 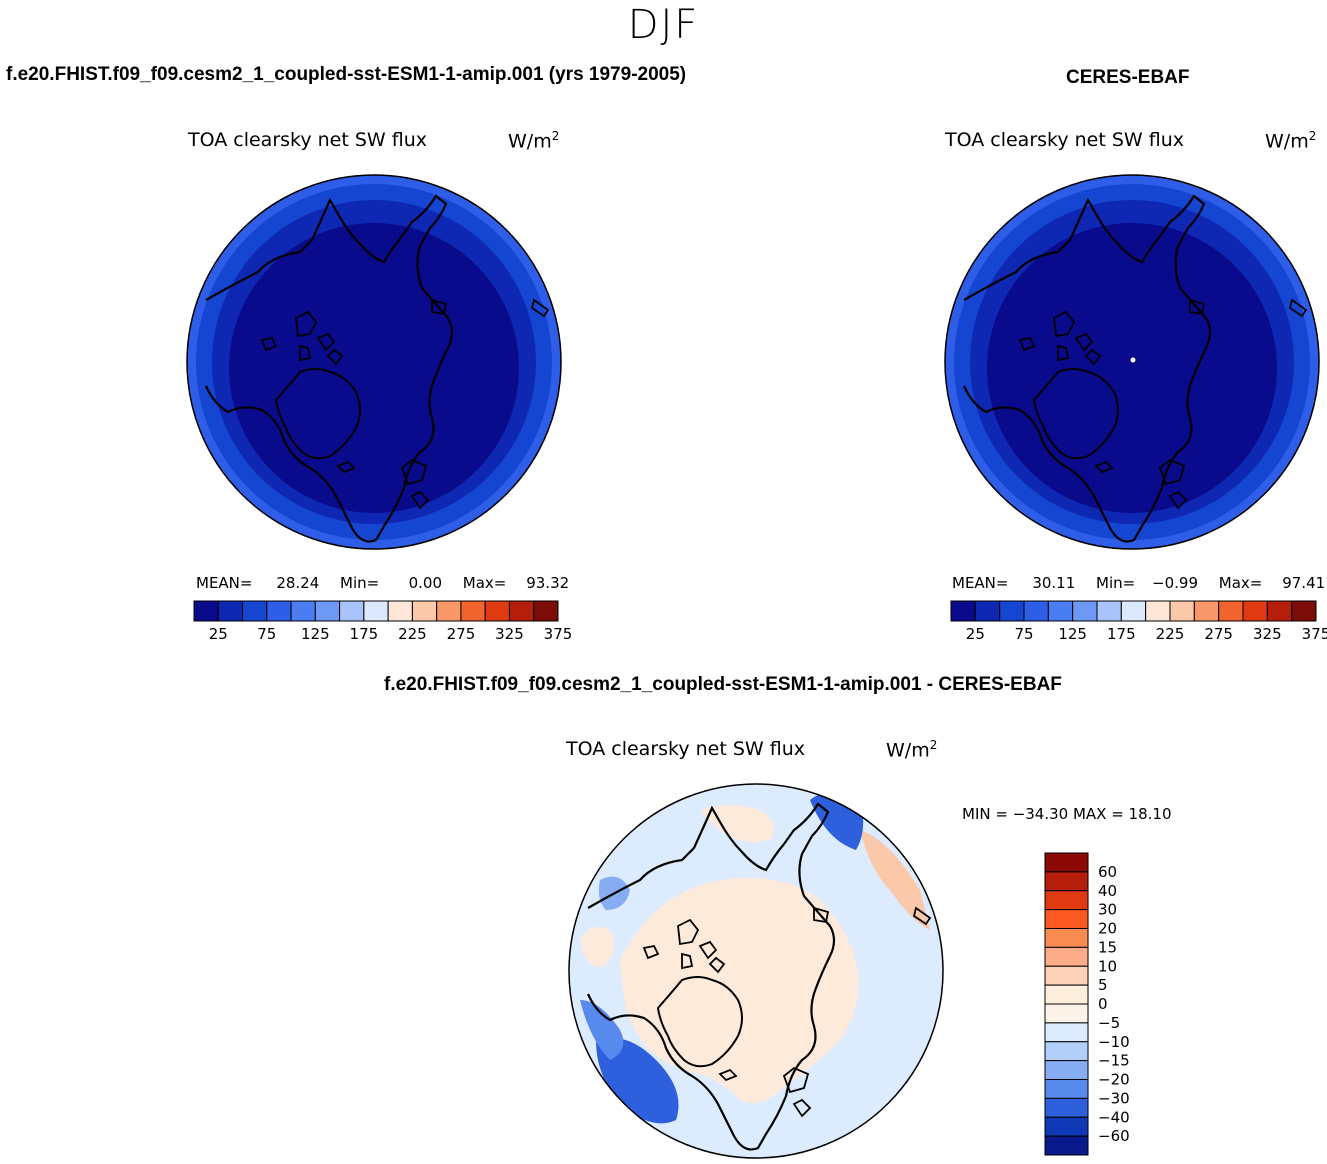 What do you see at coordinates (1312, 136) in the screenshot?
I see `panel-2-units-sup: 2` at bounding box center [1312, 136].